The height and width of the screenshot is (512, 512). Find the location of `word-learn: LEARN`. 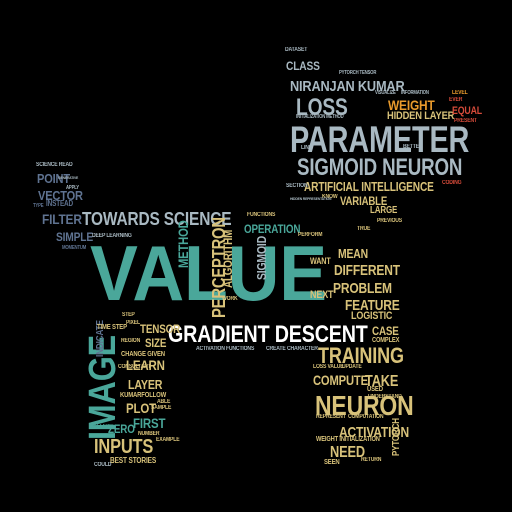

word-learn: LEARN is located at coordinates (145, 365).